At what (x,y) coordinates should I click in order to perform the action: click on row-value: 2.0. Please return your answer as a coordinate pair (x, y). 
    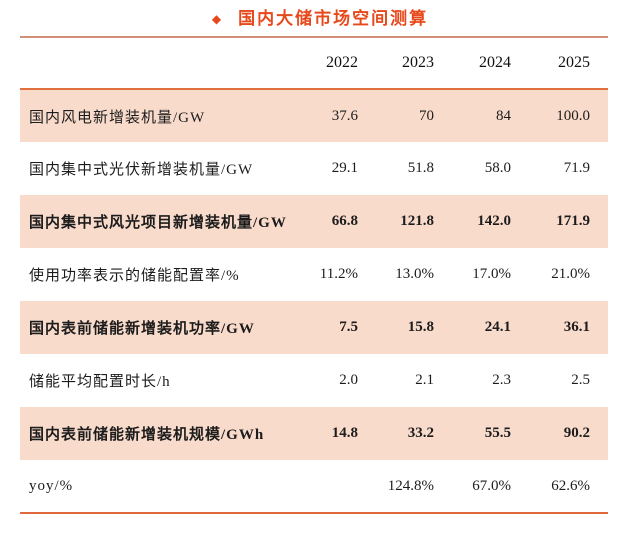
    Looking at the image, I should click on (348, 380).